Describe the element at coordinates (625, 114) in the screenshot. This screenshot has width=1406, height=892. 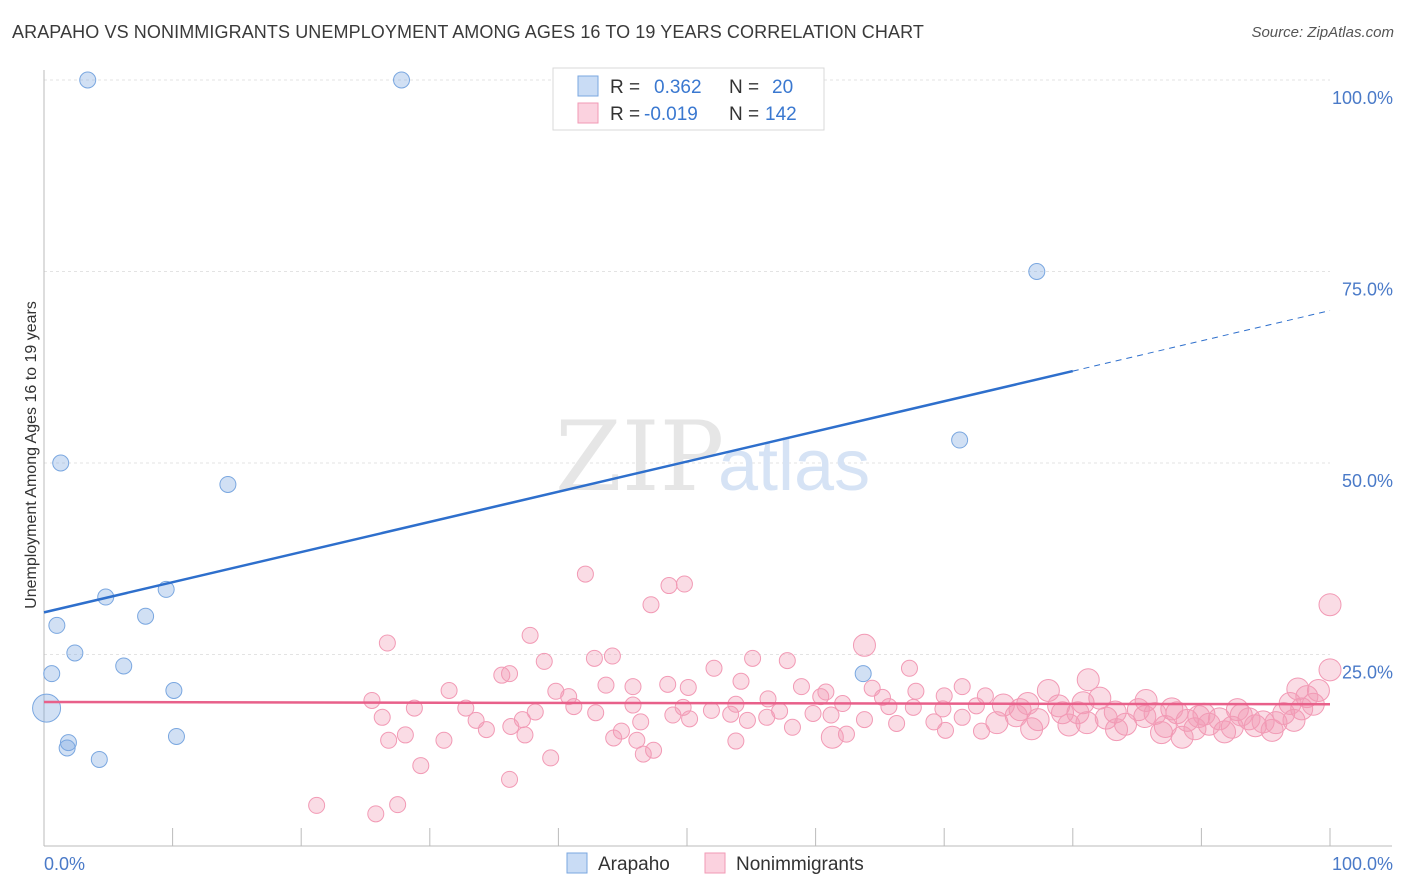
I see `nonimmigrants-r-label: R =` at that location.